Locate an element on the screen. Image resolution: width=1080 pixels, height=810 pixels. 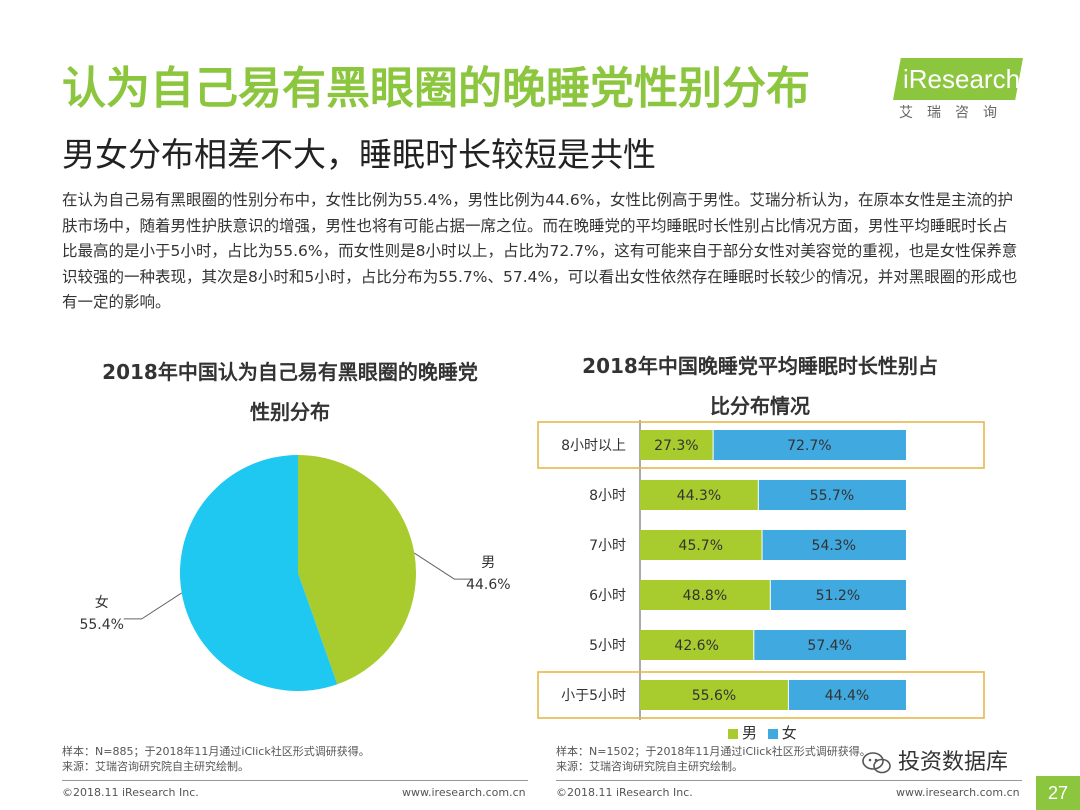
bar-value-label-female: 55.7% is located at coordinates (832, 496).